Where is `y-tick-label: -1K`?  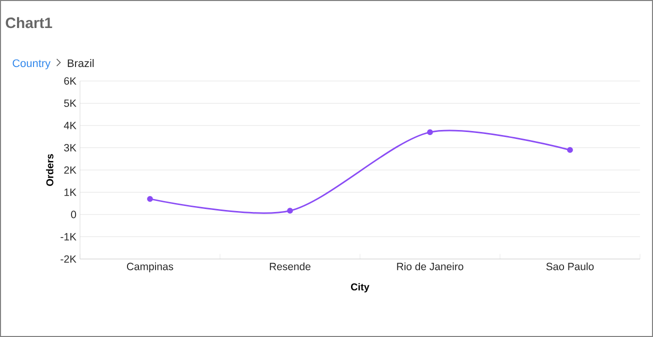
y-tick-label: -1K is located at coordinates (68, 236).